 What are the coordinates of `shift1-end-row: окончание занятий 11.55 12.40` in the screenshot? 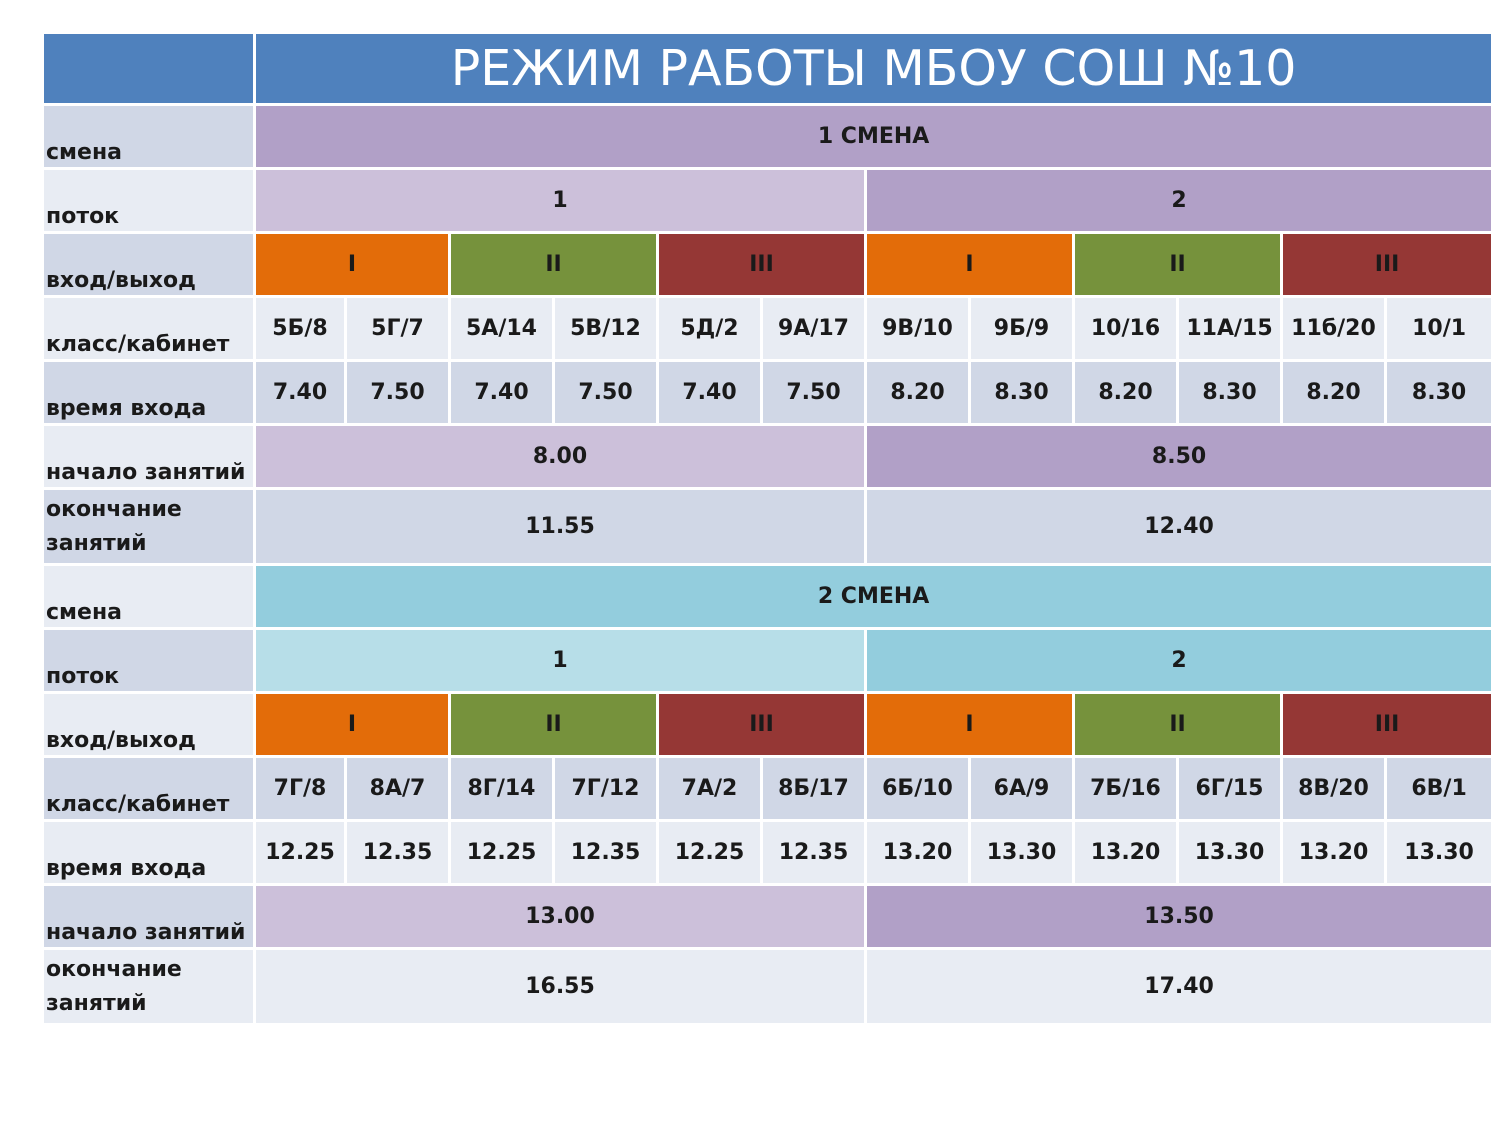 It's located at (768, 526).